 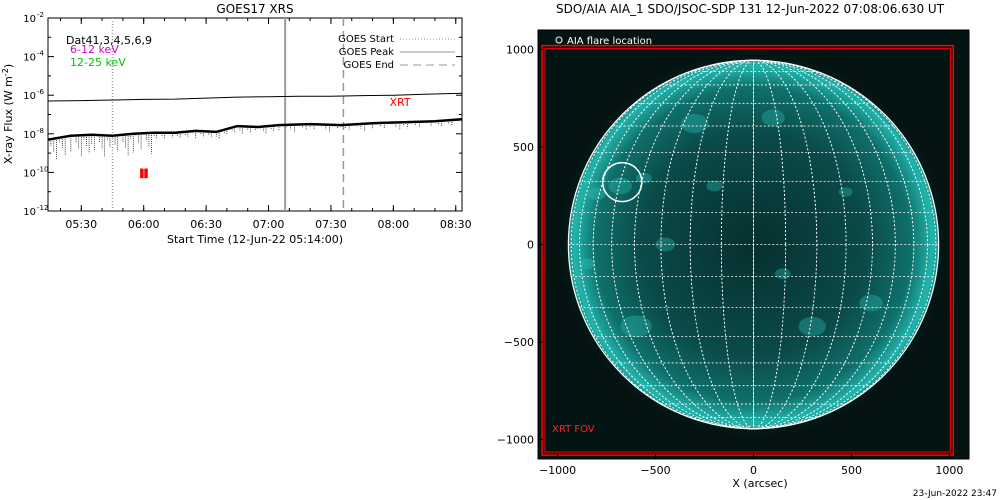 I want to click on goes-marker-legend-label: GOES Start, so click(x=366, y=39).